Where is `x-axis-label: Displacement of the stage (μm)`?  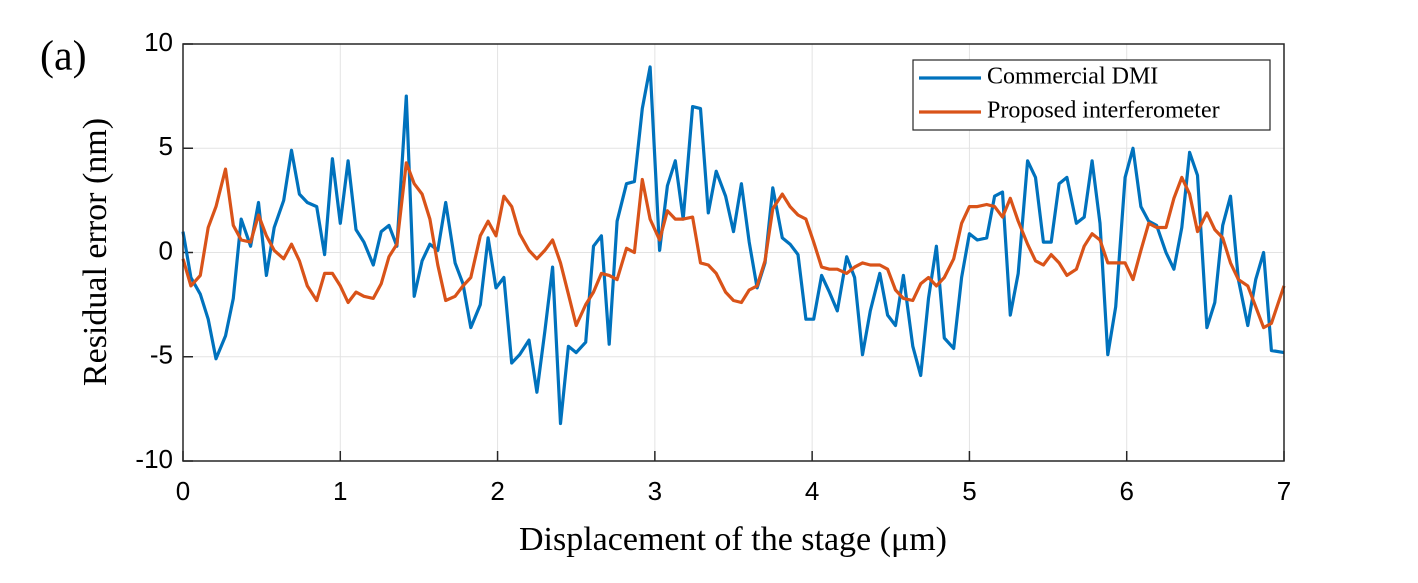 x-axis-label: Displacement of the stage (μm) is located at coordinates (733, 539).